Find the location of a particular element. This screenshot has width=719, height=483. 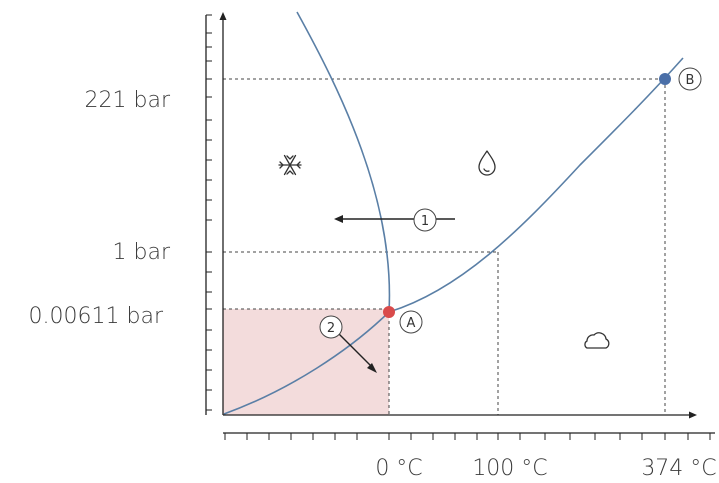

triple-point is located at coordinates (389, 312).